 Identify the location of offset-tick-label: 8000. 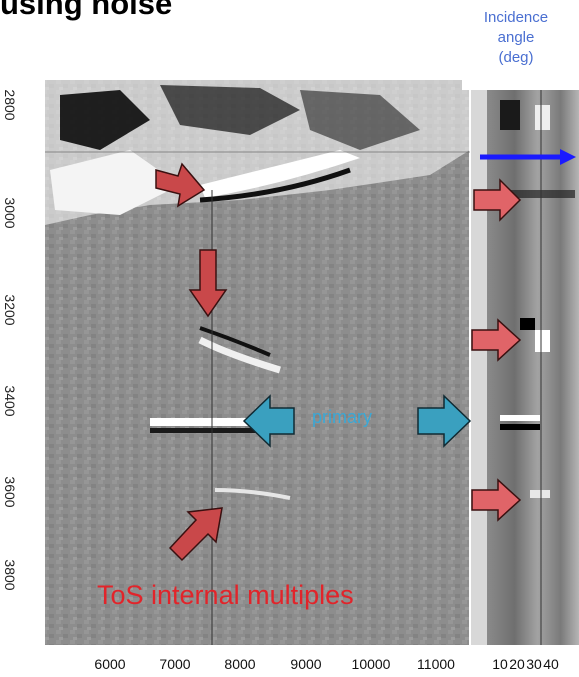
(240, 664).